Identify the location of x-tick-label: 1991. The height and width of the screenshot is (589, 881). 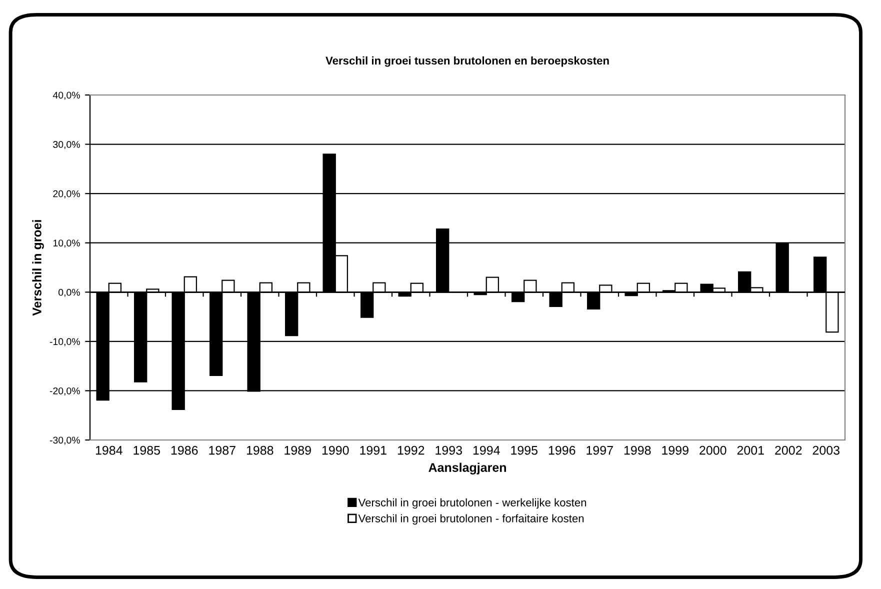
(373, 450).